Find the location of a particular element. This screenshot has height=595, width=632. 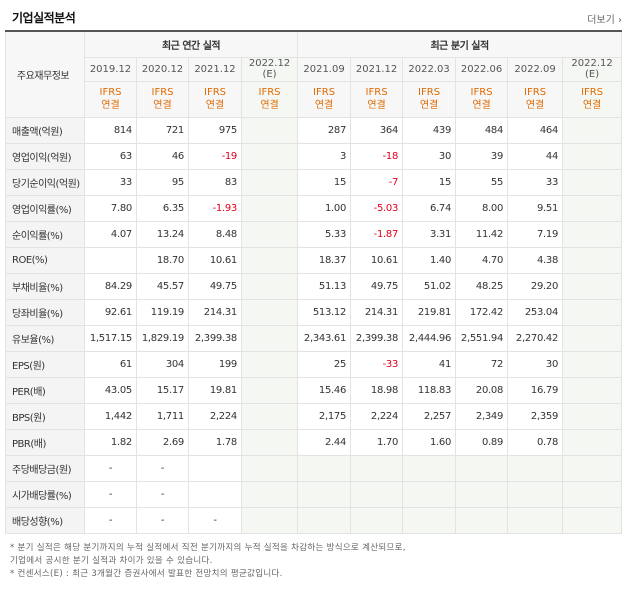

footnote-2: 기업에서 공시한 분기 실적과 차이가 있을 수 있습니다. is located at coordinates (111, 561).